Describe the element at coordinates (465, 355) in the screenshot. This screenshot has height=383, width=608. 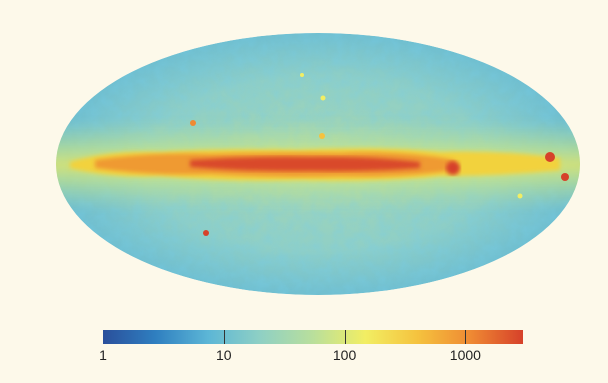
I see `colorbar-tick-label: 1000` at that location.